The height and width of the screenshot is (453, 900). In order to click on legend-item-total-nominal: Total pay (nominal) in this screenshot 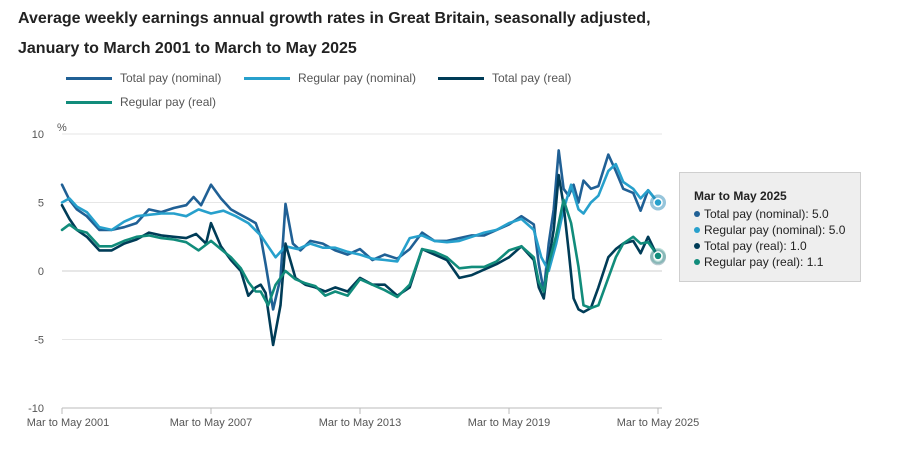, I will do `click(143, 78)`.